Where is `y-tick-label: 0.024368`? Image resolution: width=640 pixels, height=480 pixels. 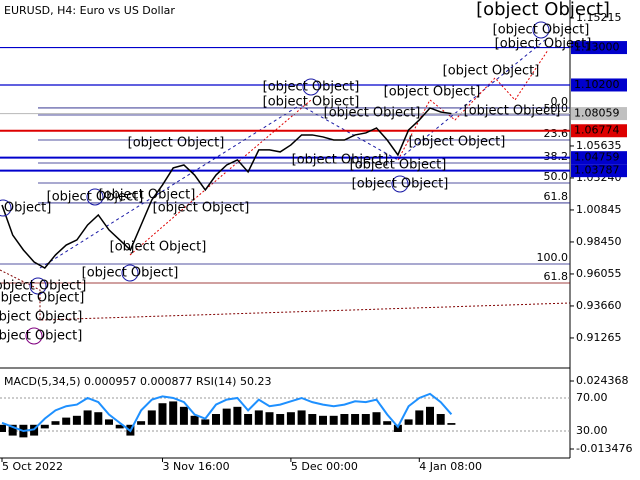
y-tick-label: 0.024368 is located at coordinates (602, 380).